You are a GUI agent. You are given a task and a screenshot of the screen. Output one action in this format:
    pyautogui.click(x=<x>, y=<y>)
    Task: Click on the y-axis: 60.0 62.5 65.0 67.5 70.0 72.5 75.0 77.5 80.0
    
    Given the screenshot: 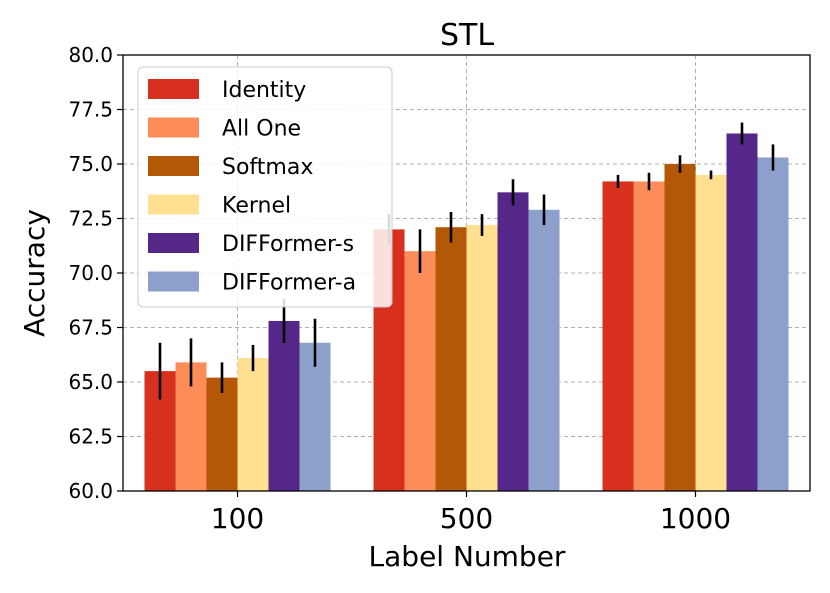 What is the action you would take?
    pyautogui.click(x=95, y=273)
    